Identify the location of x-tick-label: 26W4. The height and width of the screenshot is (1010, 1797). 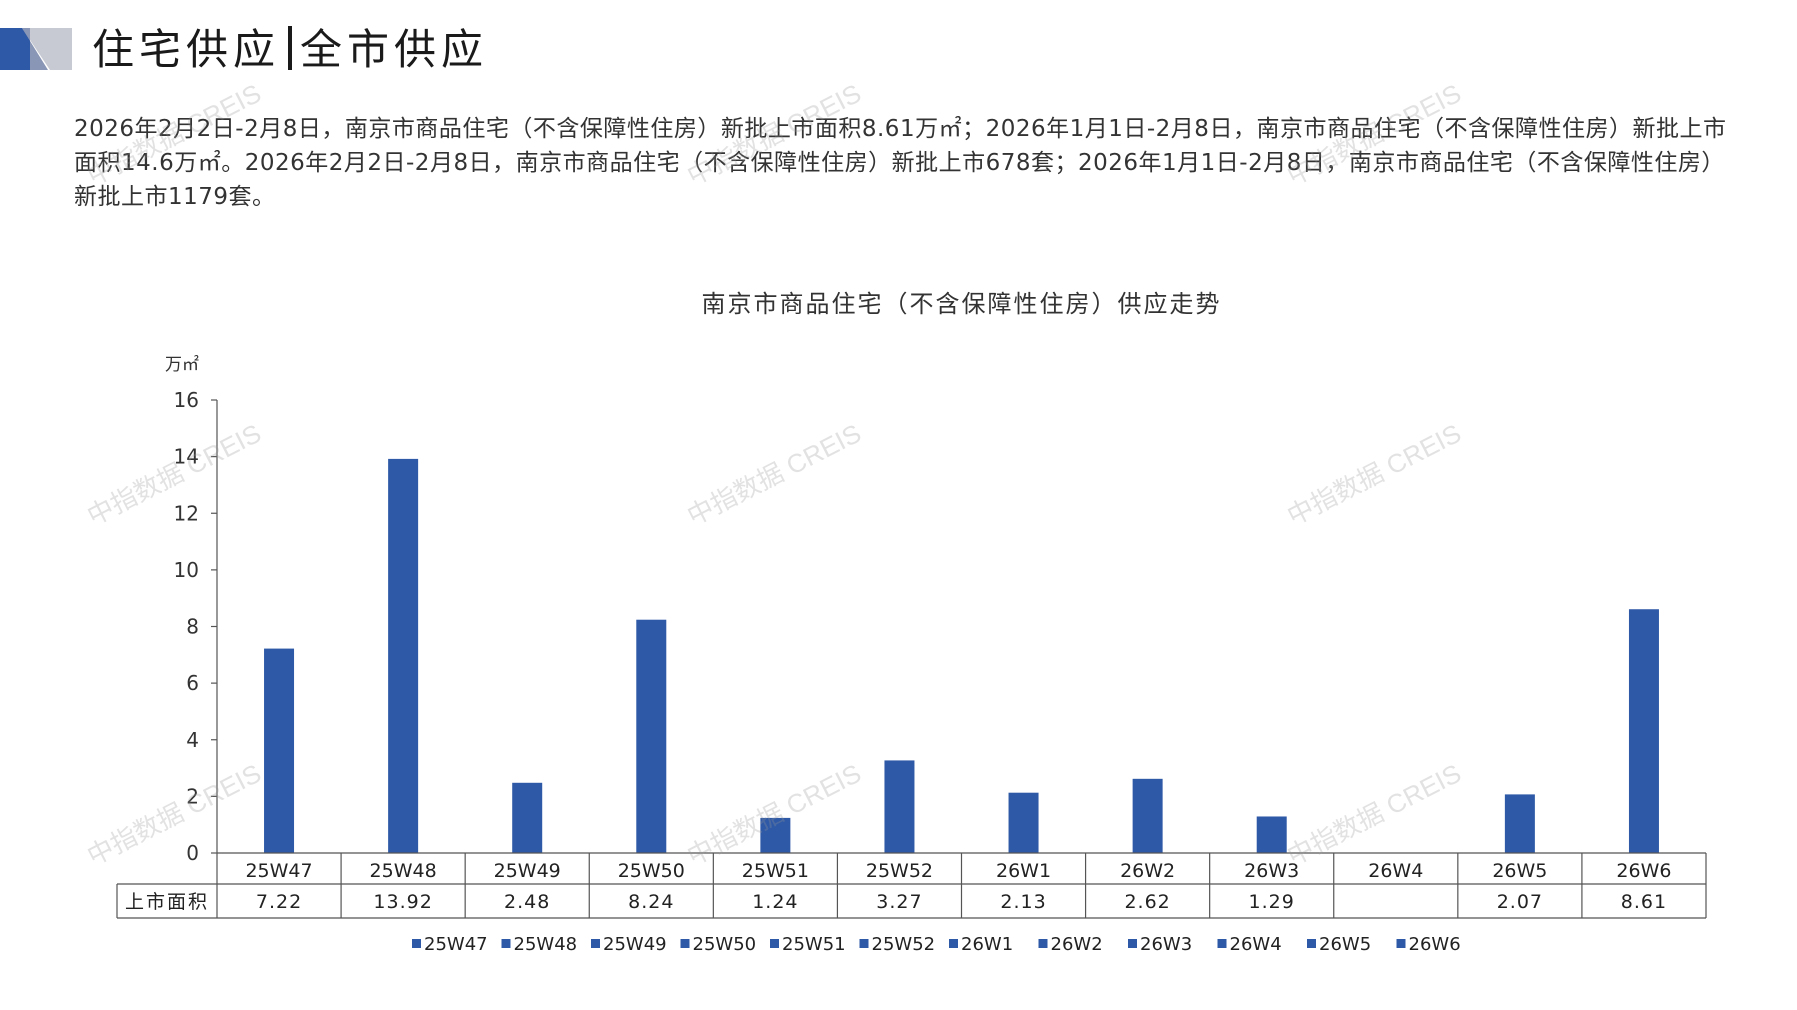
(1395, 871).